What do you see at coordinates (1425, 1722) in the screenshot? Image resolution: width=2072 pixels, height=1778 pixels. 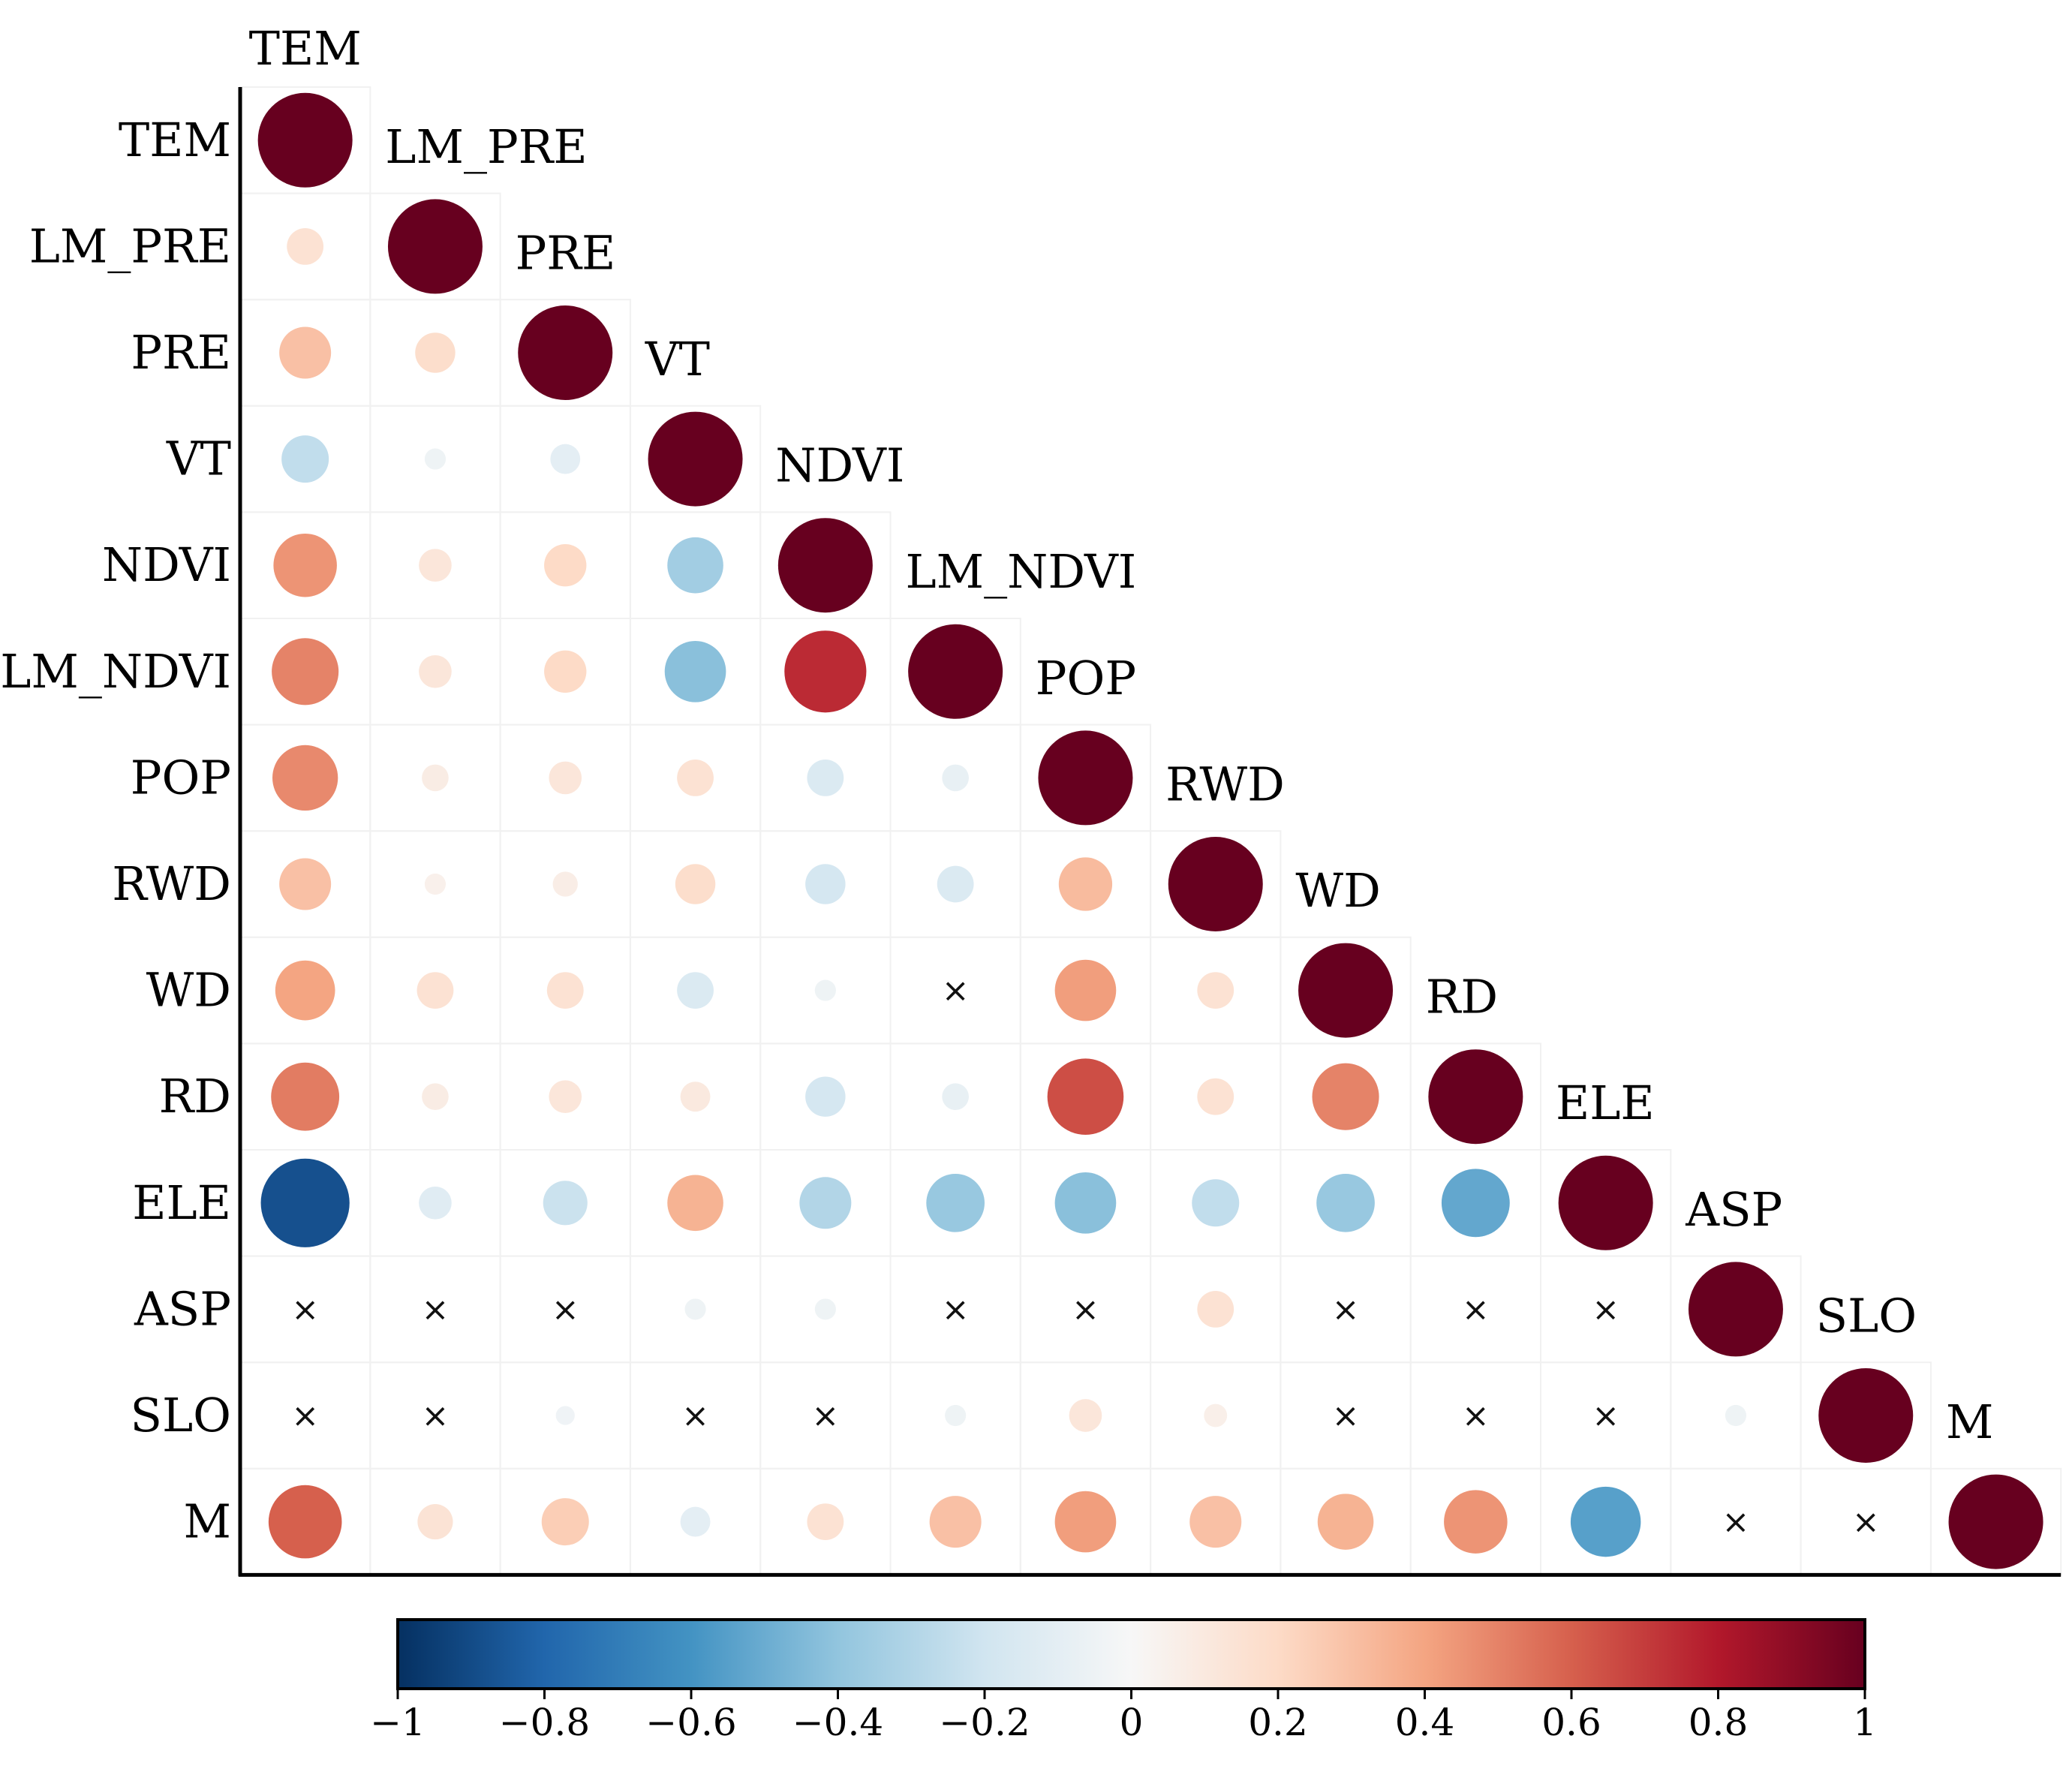 I see `colorbar-tick-label: 0.4` at bounding box center [1425, 1722].